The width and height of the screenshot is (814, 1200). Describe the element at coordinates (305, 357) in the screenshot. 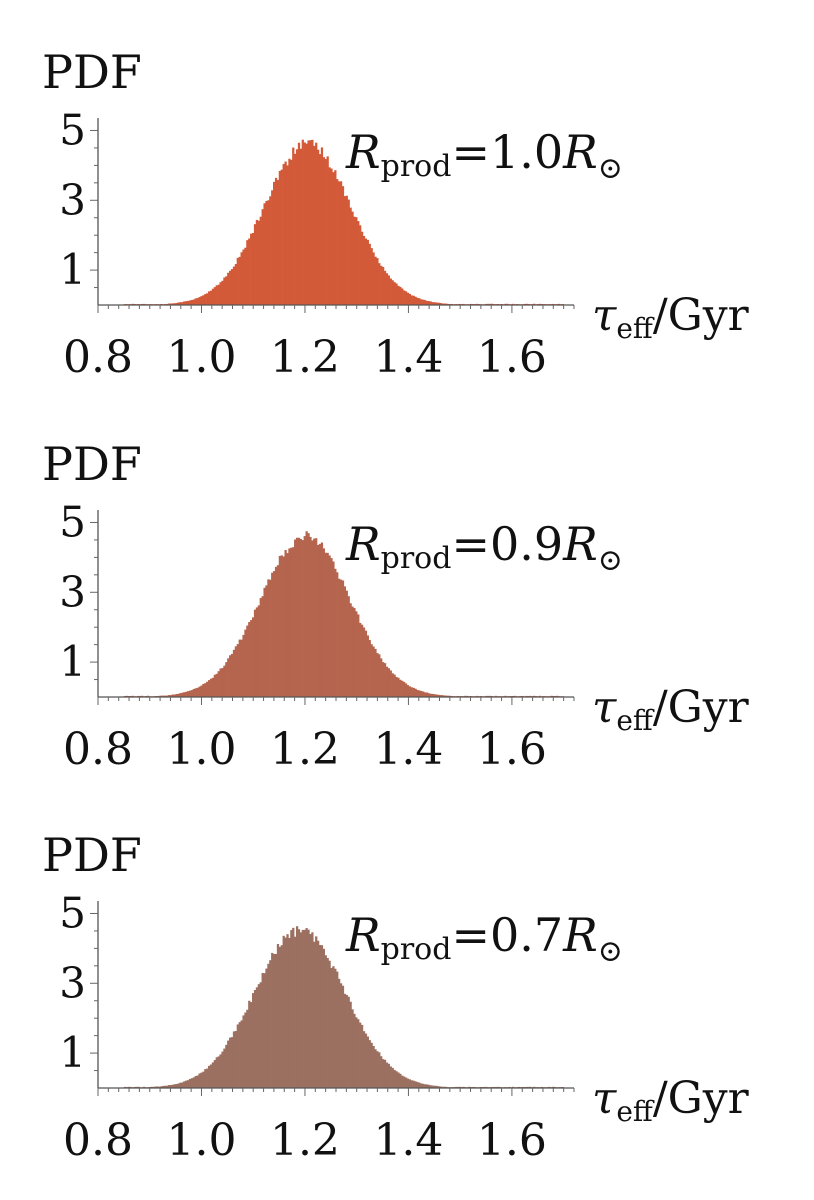

I see `x-tick-label: 1.2` at that location.